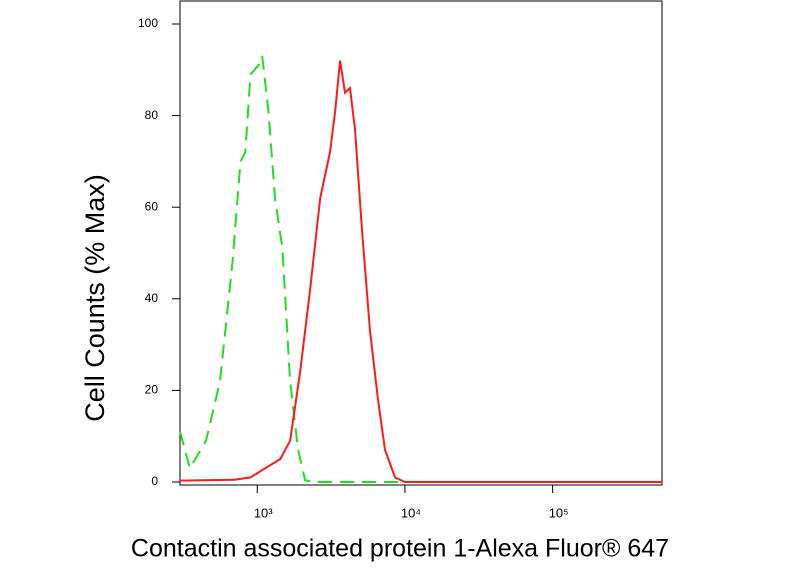  Describe the element at coordinates (263, 512) in the screenshot. I see `x-tick-label: 10³` at that location.